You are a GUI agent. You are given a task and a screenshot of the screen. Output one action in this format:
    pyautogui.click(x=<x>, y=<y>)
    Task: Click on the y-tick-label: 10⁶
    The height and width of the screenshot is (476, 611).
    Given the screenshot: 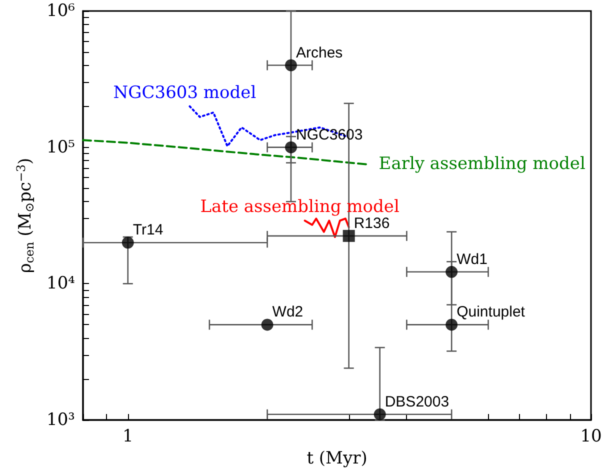 What is the action you would take?
    pyautogui.click(x=61, y=11)
    